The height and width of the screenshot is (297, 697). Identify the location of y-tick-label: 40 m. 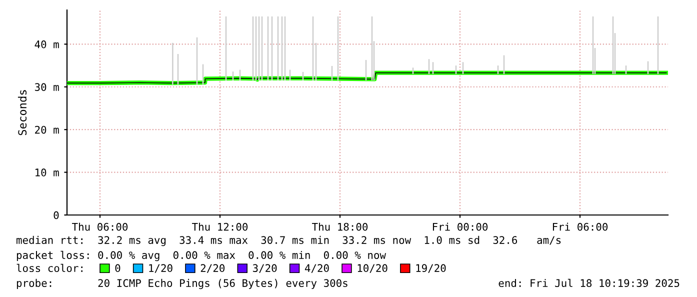
(46, 44).